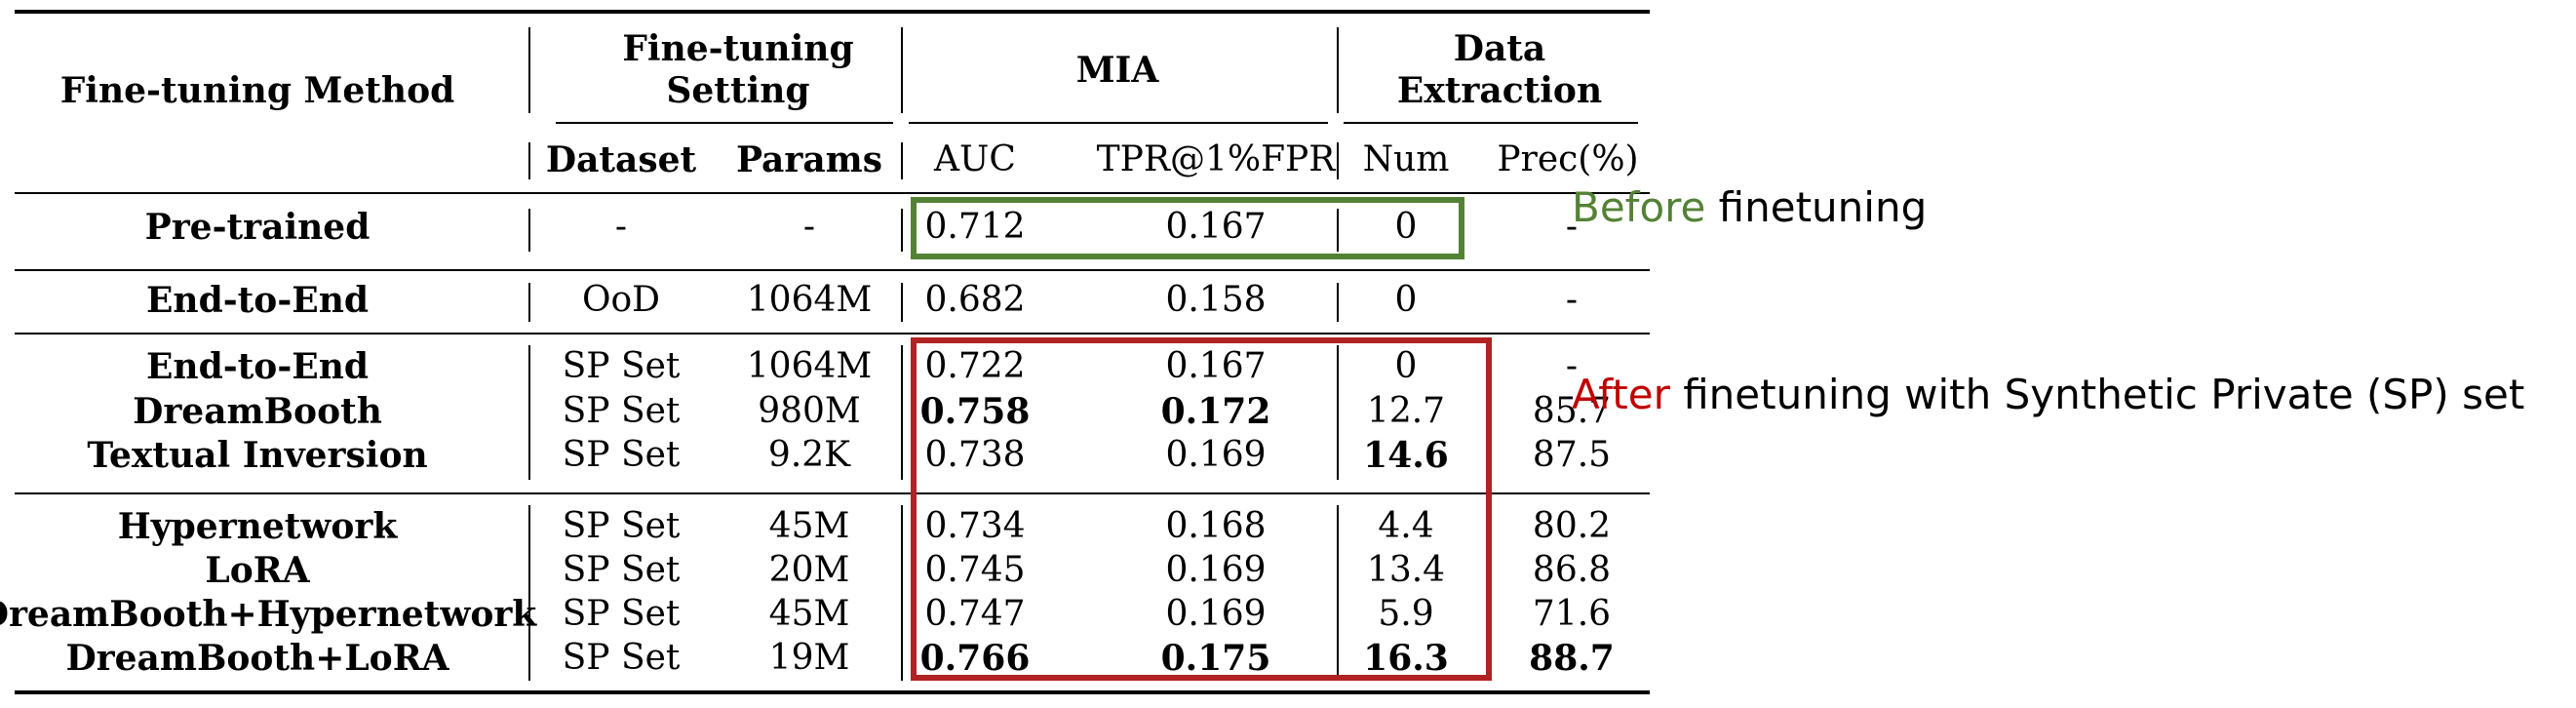 The image size is (2576, 708). Describe the element at coordinates (1216, 526) in the screenshot. I see `row-tpr: 0.168` at that location.